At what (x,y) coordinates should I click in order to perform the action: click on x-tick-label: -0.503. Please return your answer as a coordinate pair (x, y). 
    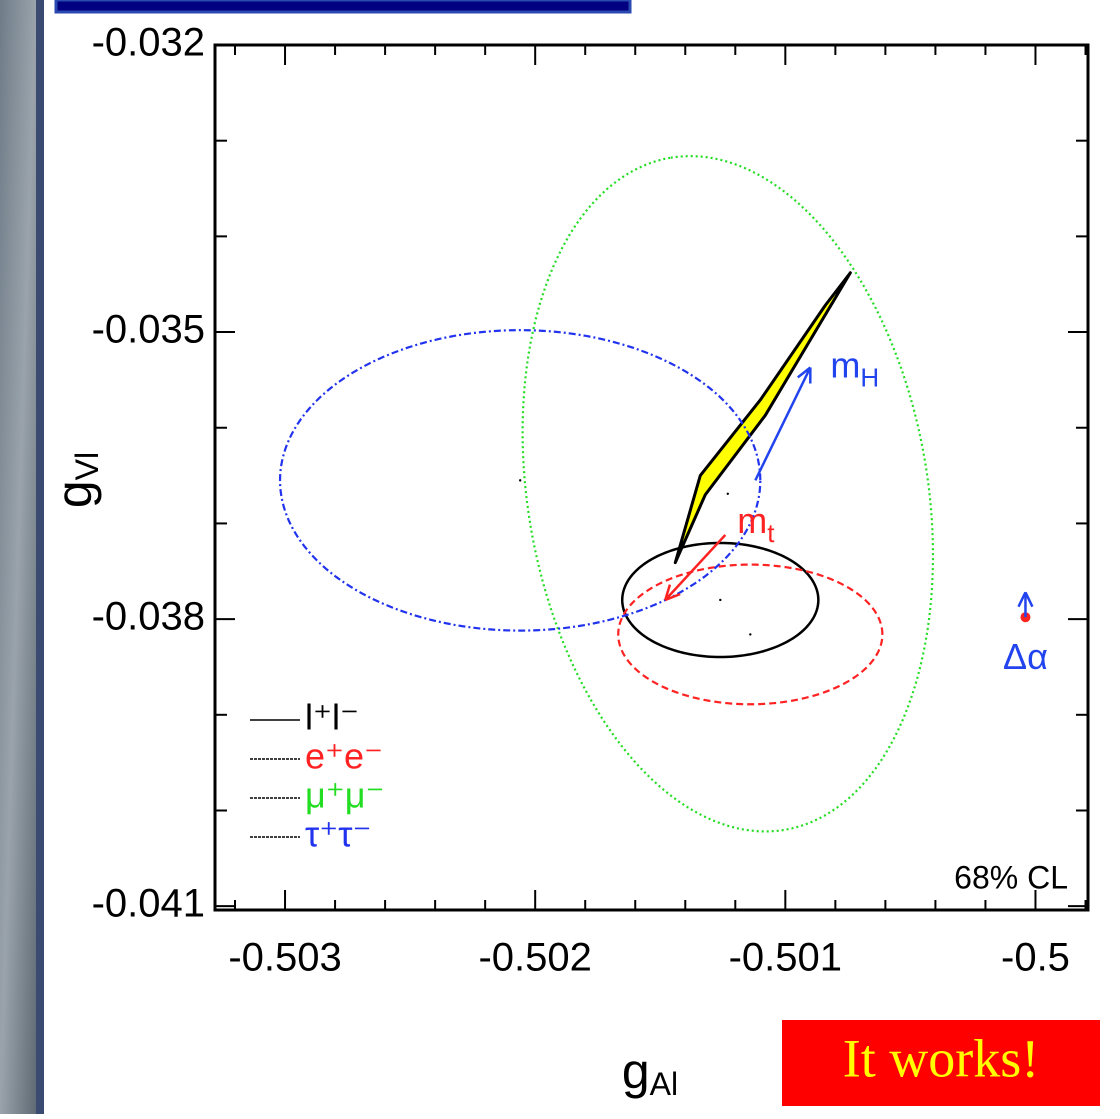
    Looking at the image, I should click on (284, 958).